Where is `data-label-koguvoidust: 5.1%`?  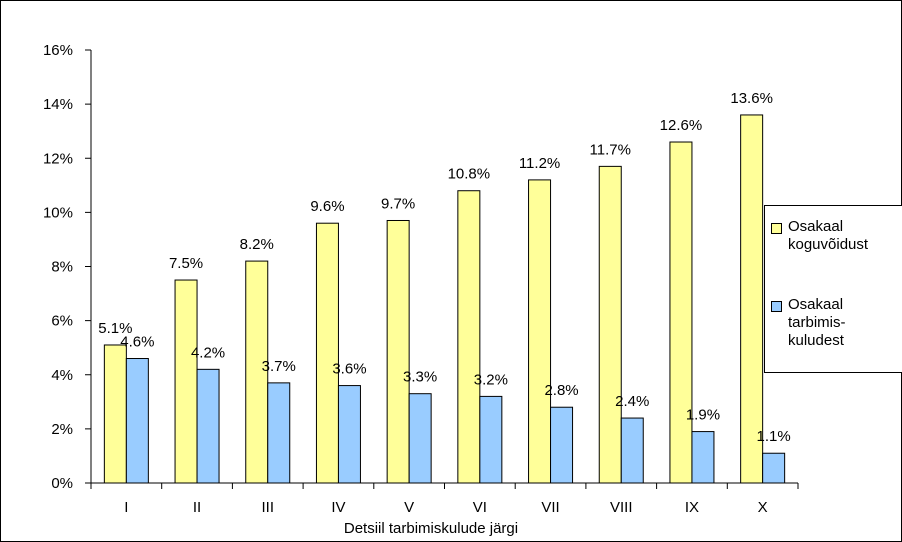 data-label-koguvoidust: 5.1% is located at coordinates (115, 328).